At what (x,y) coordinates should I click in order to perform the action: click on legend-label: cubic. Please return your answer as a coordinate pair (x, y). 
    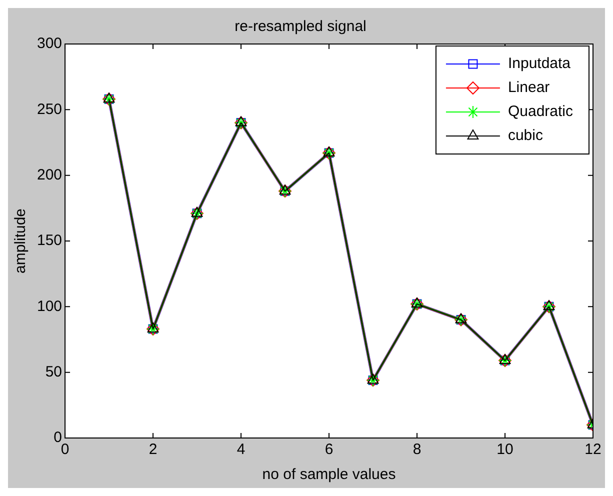
    Looking at the image, I should click on (526, 135).